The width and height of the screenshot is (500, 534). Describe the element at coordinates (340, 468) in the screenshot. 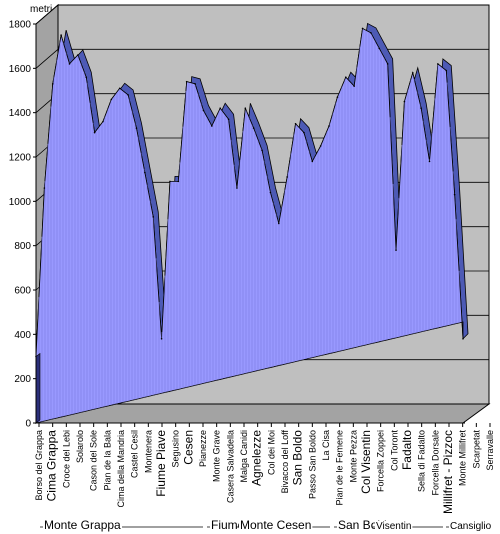

I see `x-tick-label: Pian de le Femene` at that location.